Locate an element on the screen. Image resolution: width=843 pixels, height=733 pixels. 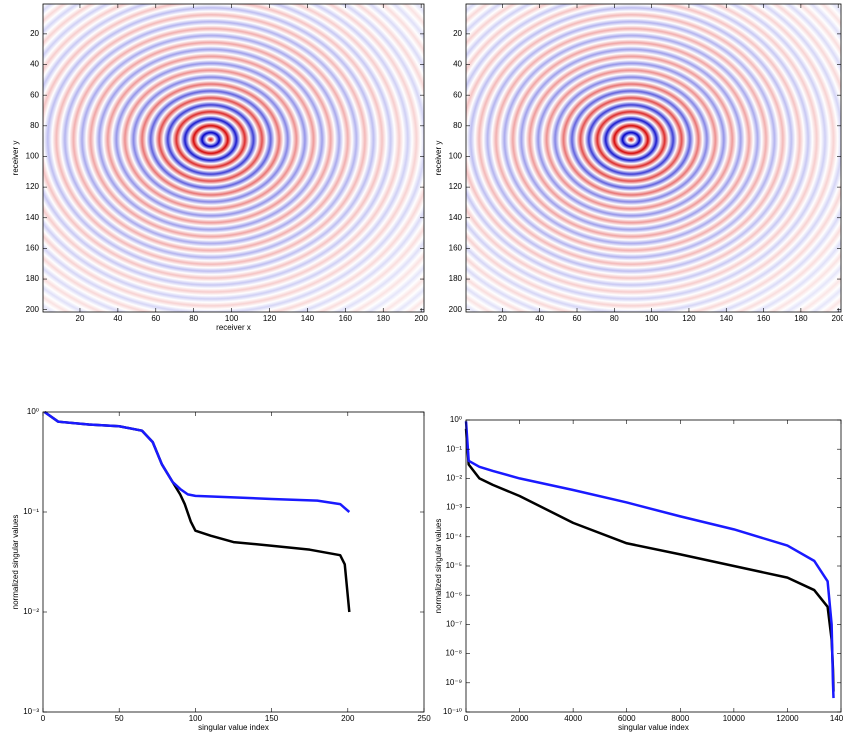
y-tick-label: 10⁻⁵ is located at coordinates (454, 565).